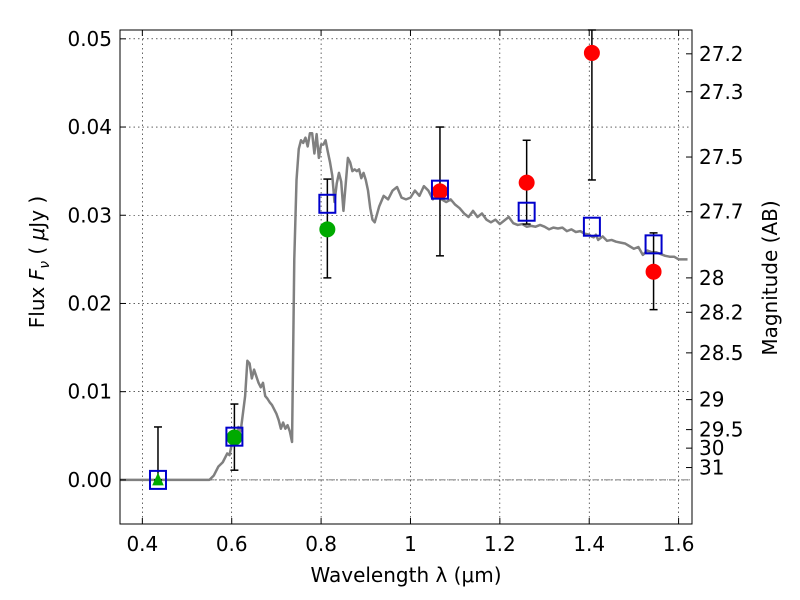  I want to click on magnitude-tick-label: 30, so click(711, 448).